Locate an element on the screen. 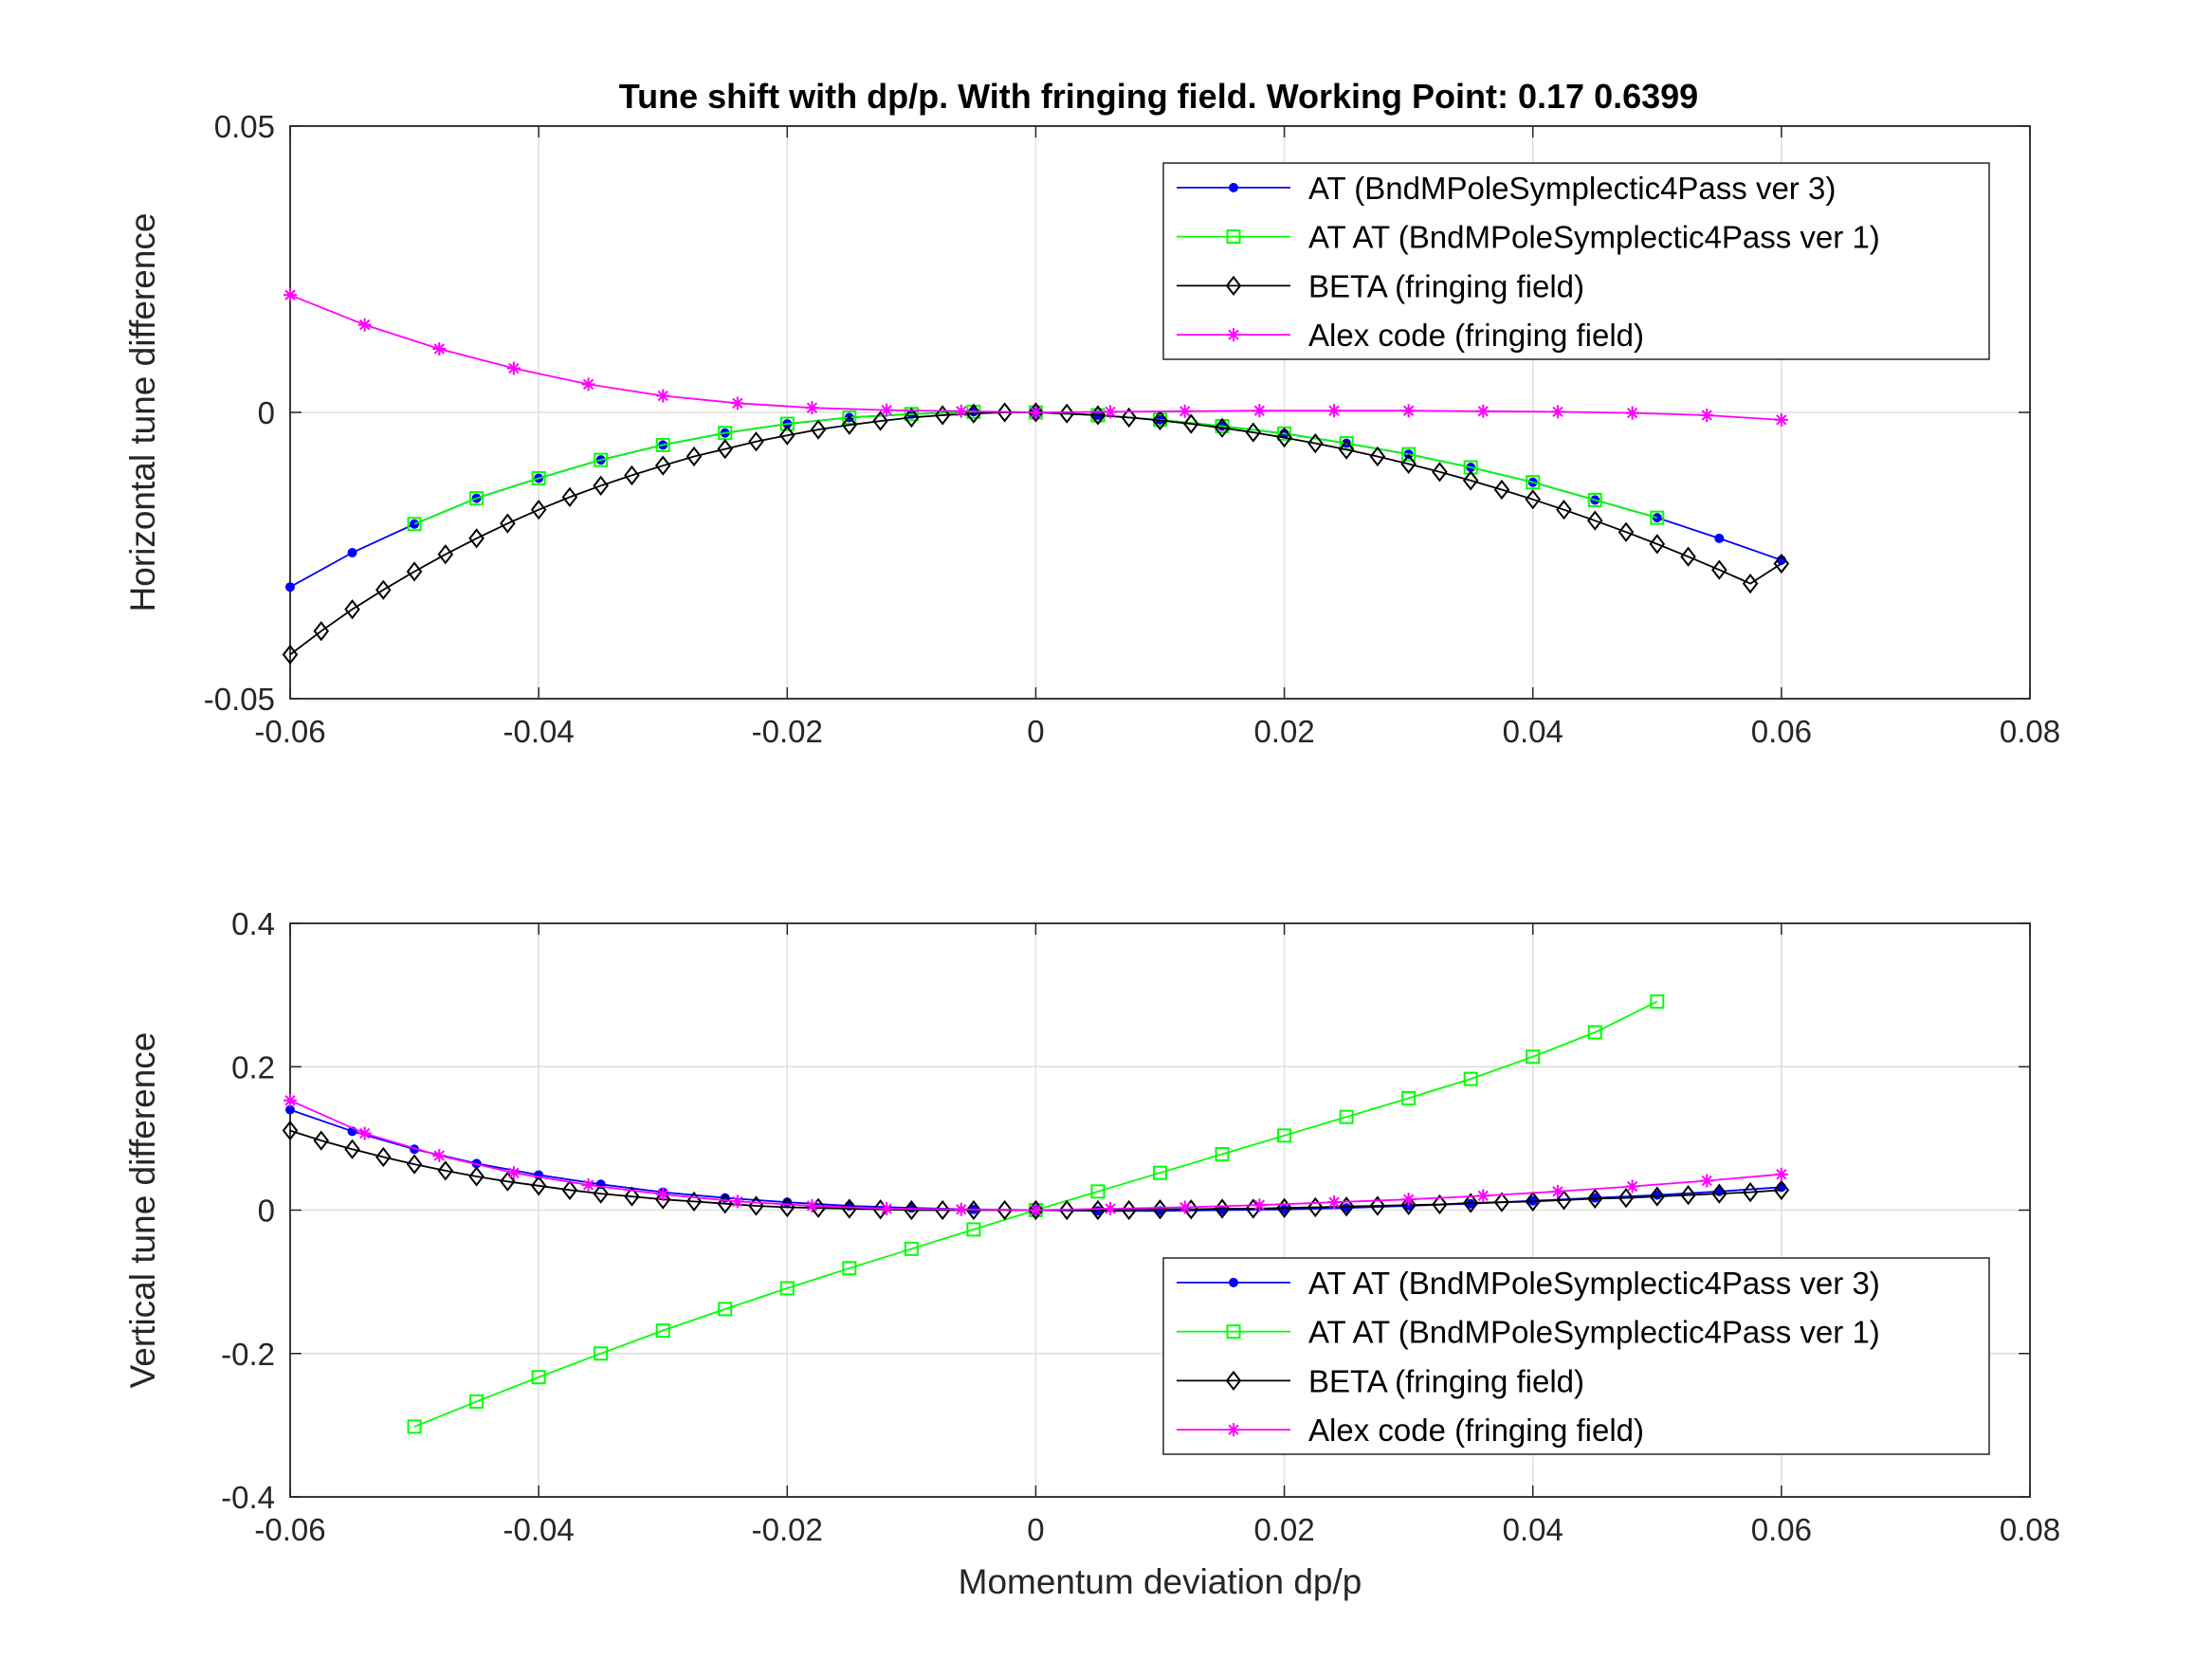  x-axis-label: Momentum deviation dp/p is located at coordinates (1160, 1581).